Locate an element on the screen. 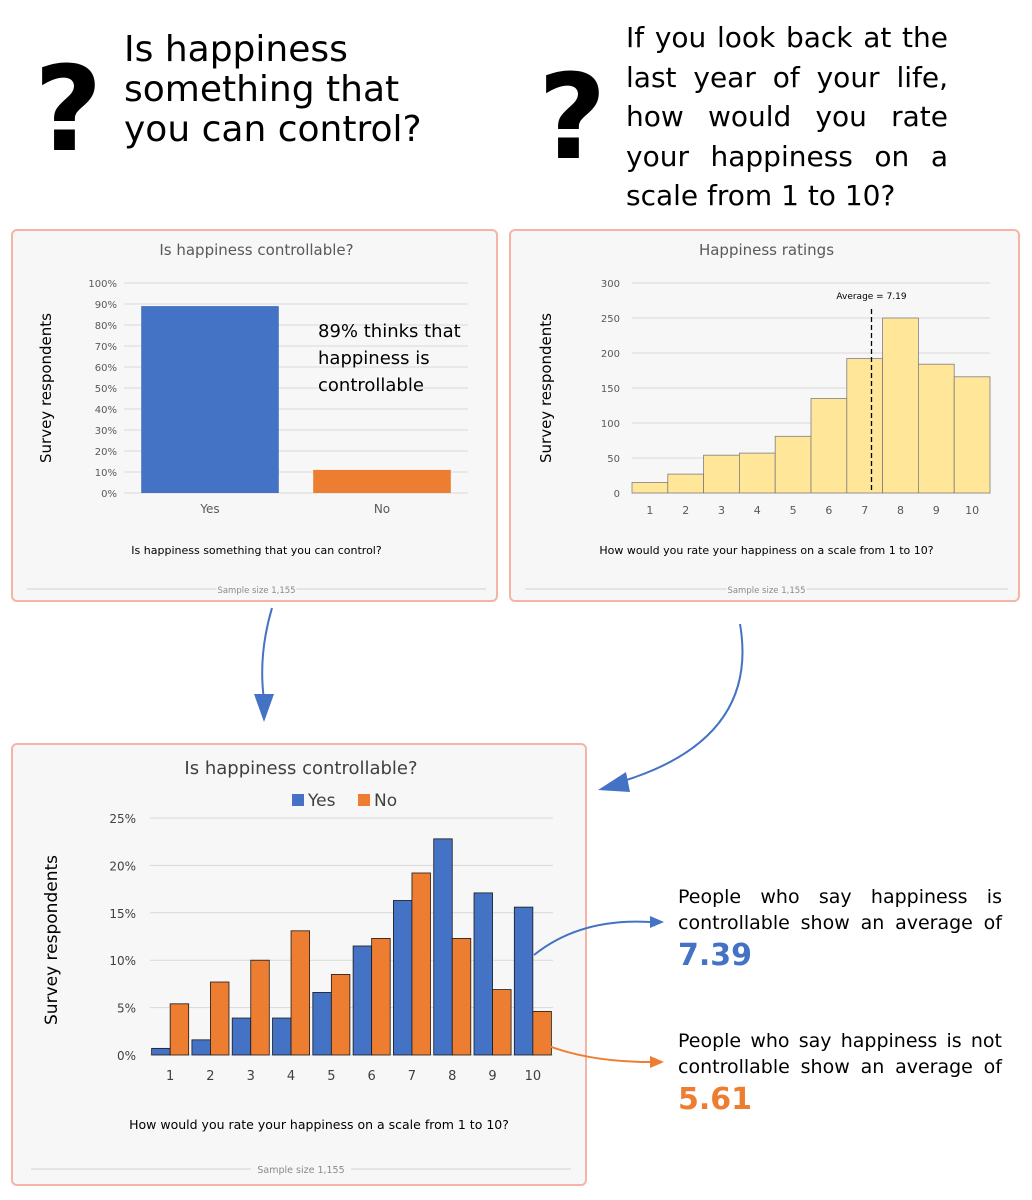 The width and height of the screenshot is (1032, 1200). y-tick-label: 50% is located at coordinates (106, 389).